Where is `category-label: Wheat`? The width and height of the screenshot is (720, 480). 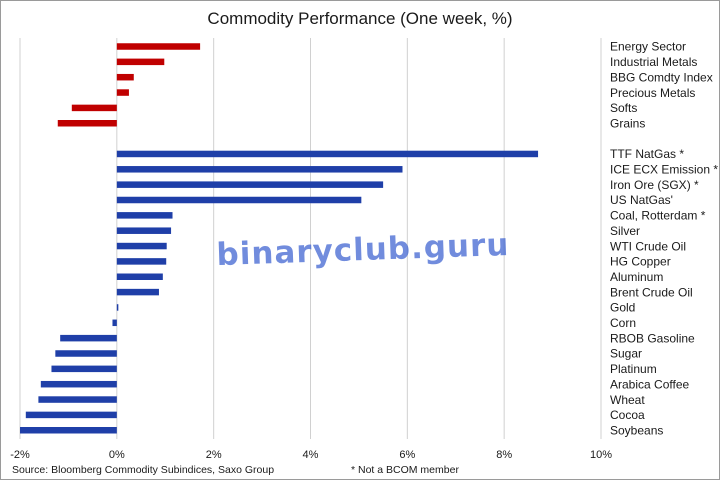
category-label: Wheat is located at coordinates (627, 400).